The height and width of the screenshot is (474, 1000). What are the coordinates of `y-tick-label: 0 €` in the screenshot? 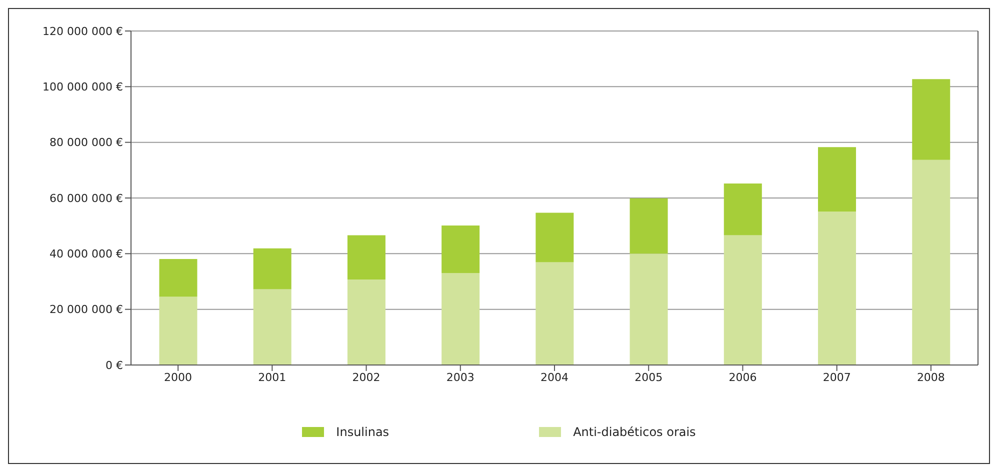 It's located at (114, 365).